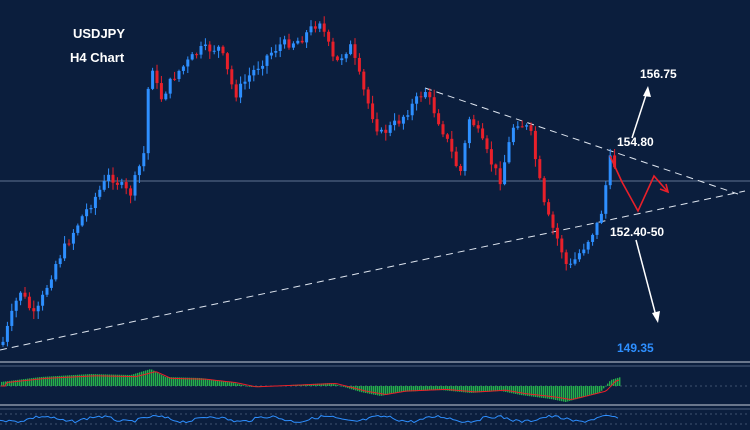 The width and height of the screenshot is (750, 430). I want to click on level-label-149-35: 149.35, so click(635, 348).